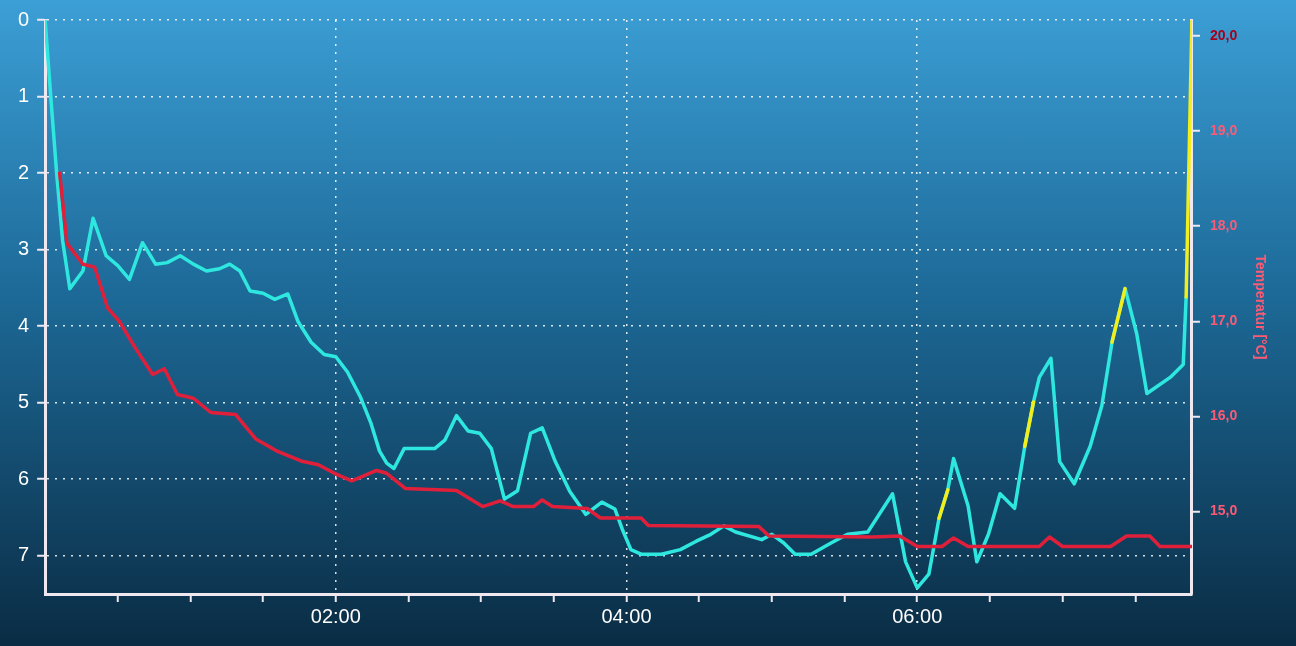  Describe the element at coordinates (1260, 307) in the screenshot. I see `y2-axis-title: Temperatur [°C]` at that location.